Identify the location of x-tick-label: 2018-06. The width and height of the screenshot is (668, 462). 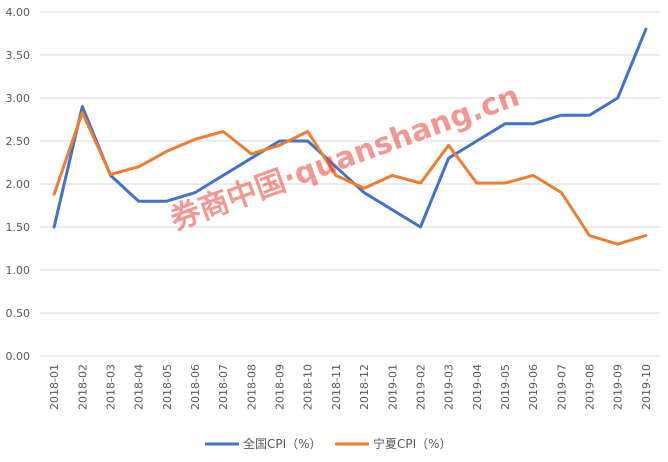
(195, 387).